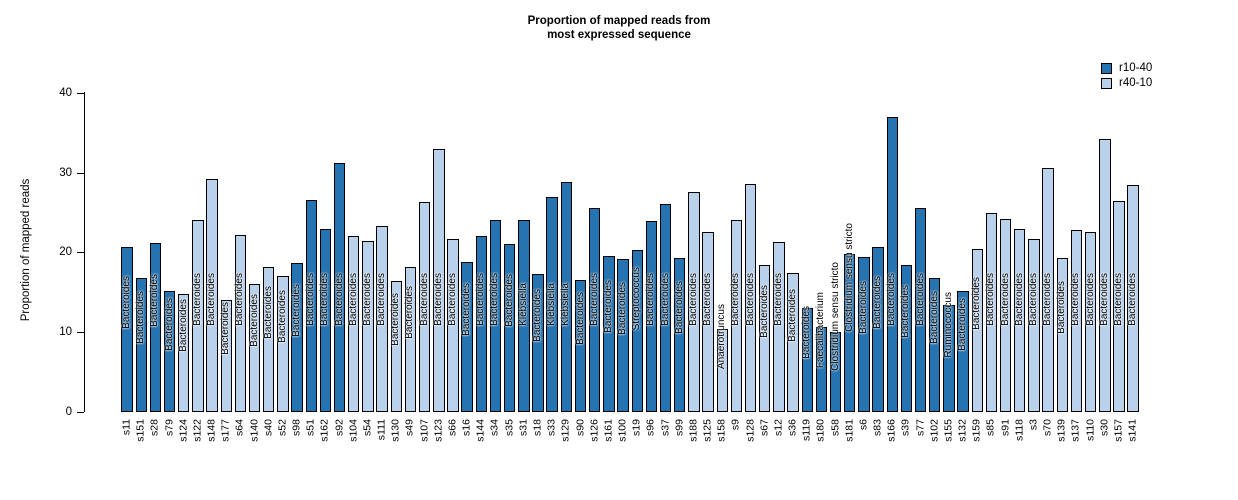 The width and height of the screenshot is (1238, 500). What do you see at coordinates (1136, 83) in the screenshot?
I see `legend-label: r40-10` at bounding box center [1136, 83].